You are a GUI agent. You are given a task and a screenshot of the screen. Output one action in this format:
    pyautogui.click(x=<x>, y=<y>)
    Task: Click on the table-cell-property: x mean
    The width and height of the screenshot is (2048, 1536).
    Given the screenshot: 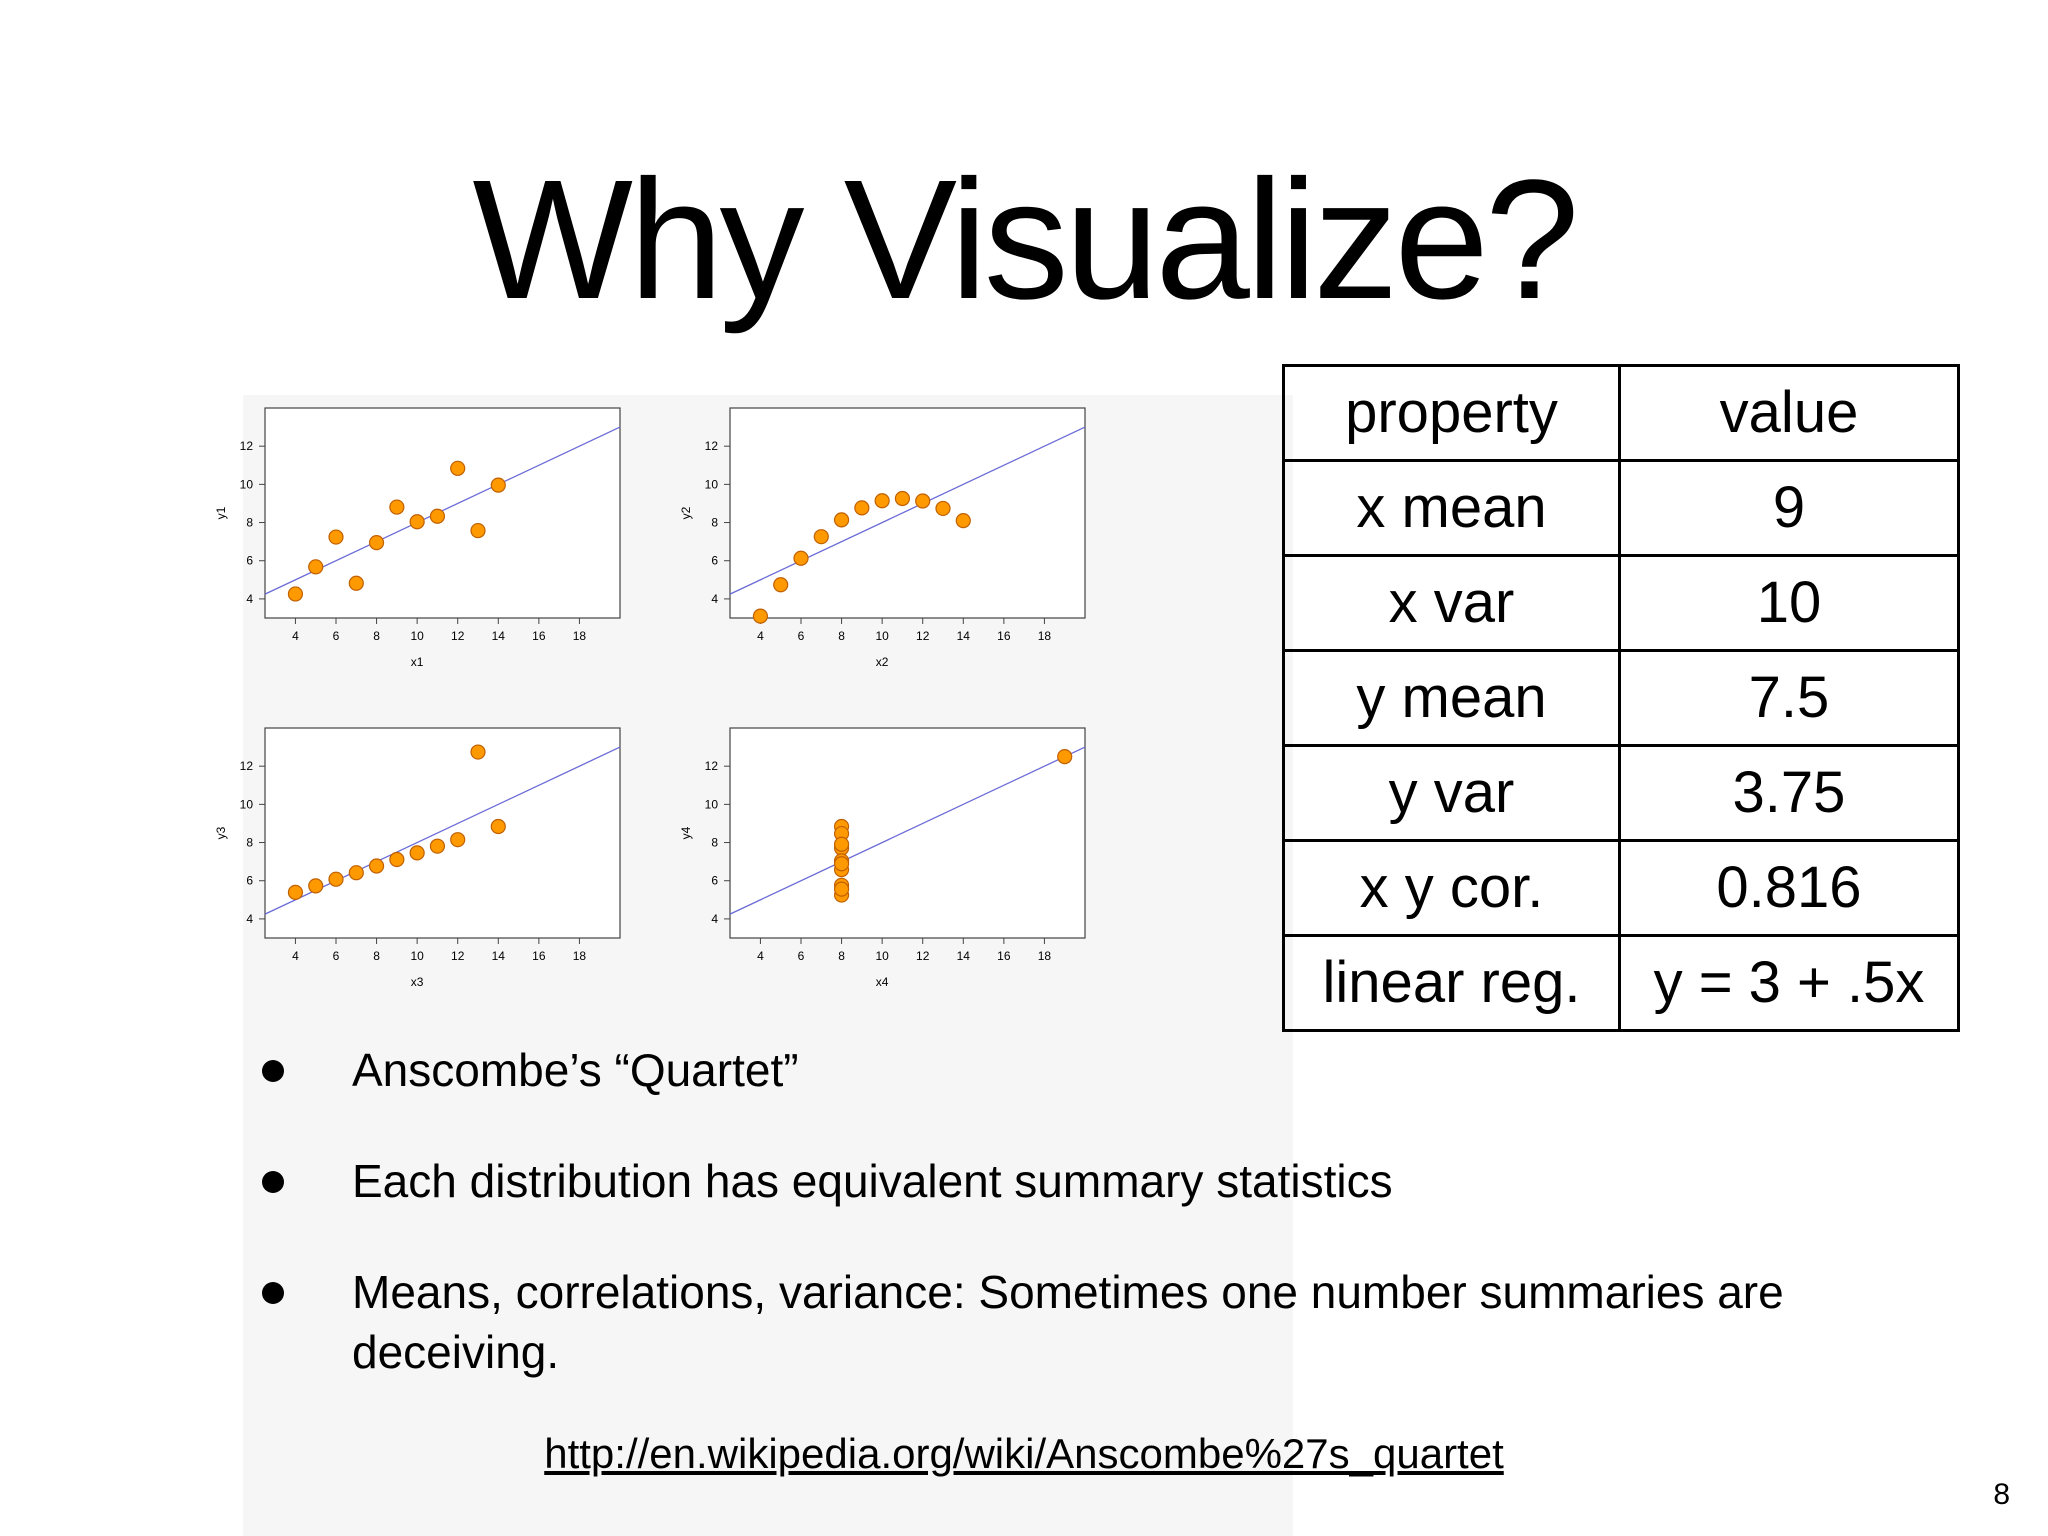 What is the action you would take?
    pyautogui.click(x=1451, y=508)
    